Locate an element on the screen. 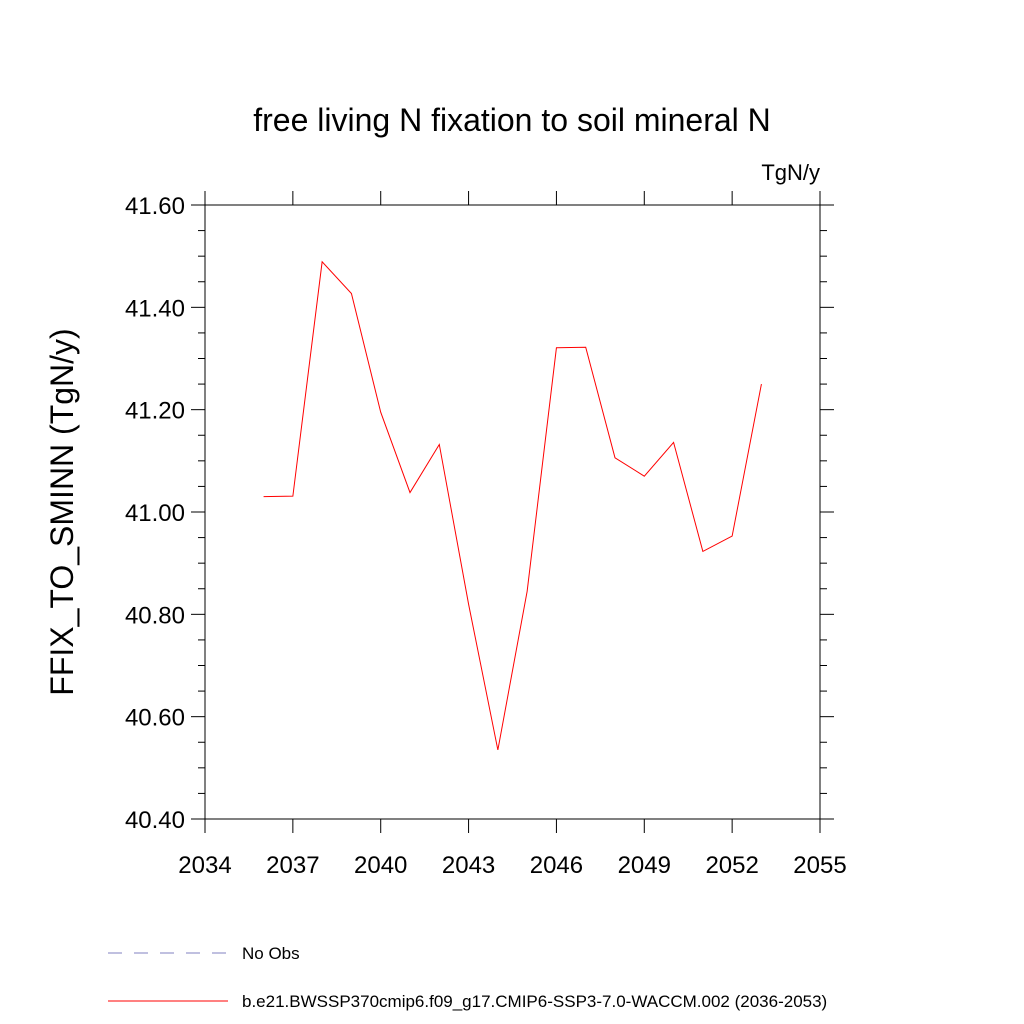 The width and height of the screenshot is (1024, 1024). x-tick-label: 2043 is located at coordinates (468, 865).